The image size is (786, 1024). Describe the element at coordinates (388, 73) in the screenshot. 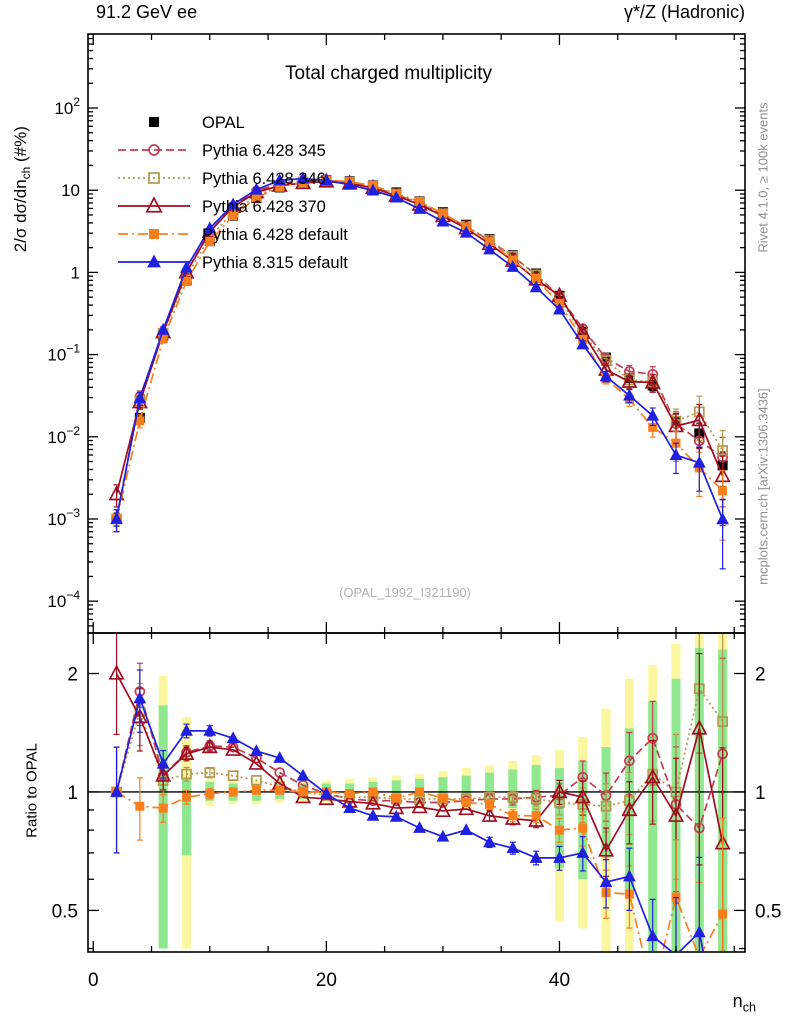

I see `chart-title: Total charged multiplicity` at that location.